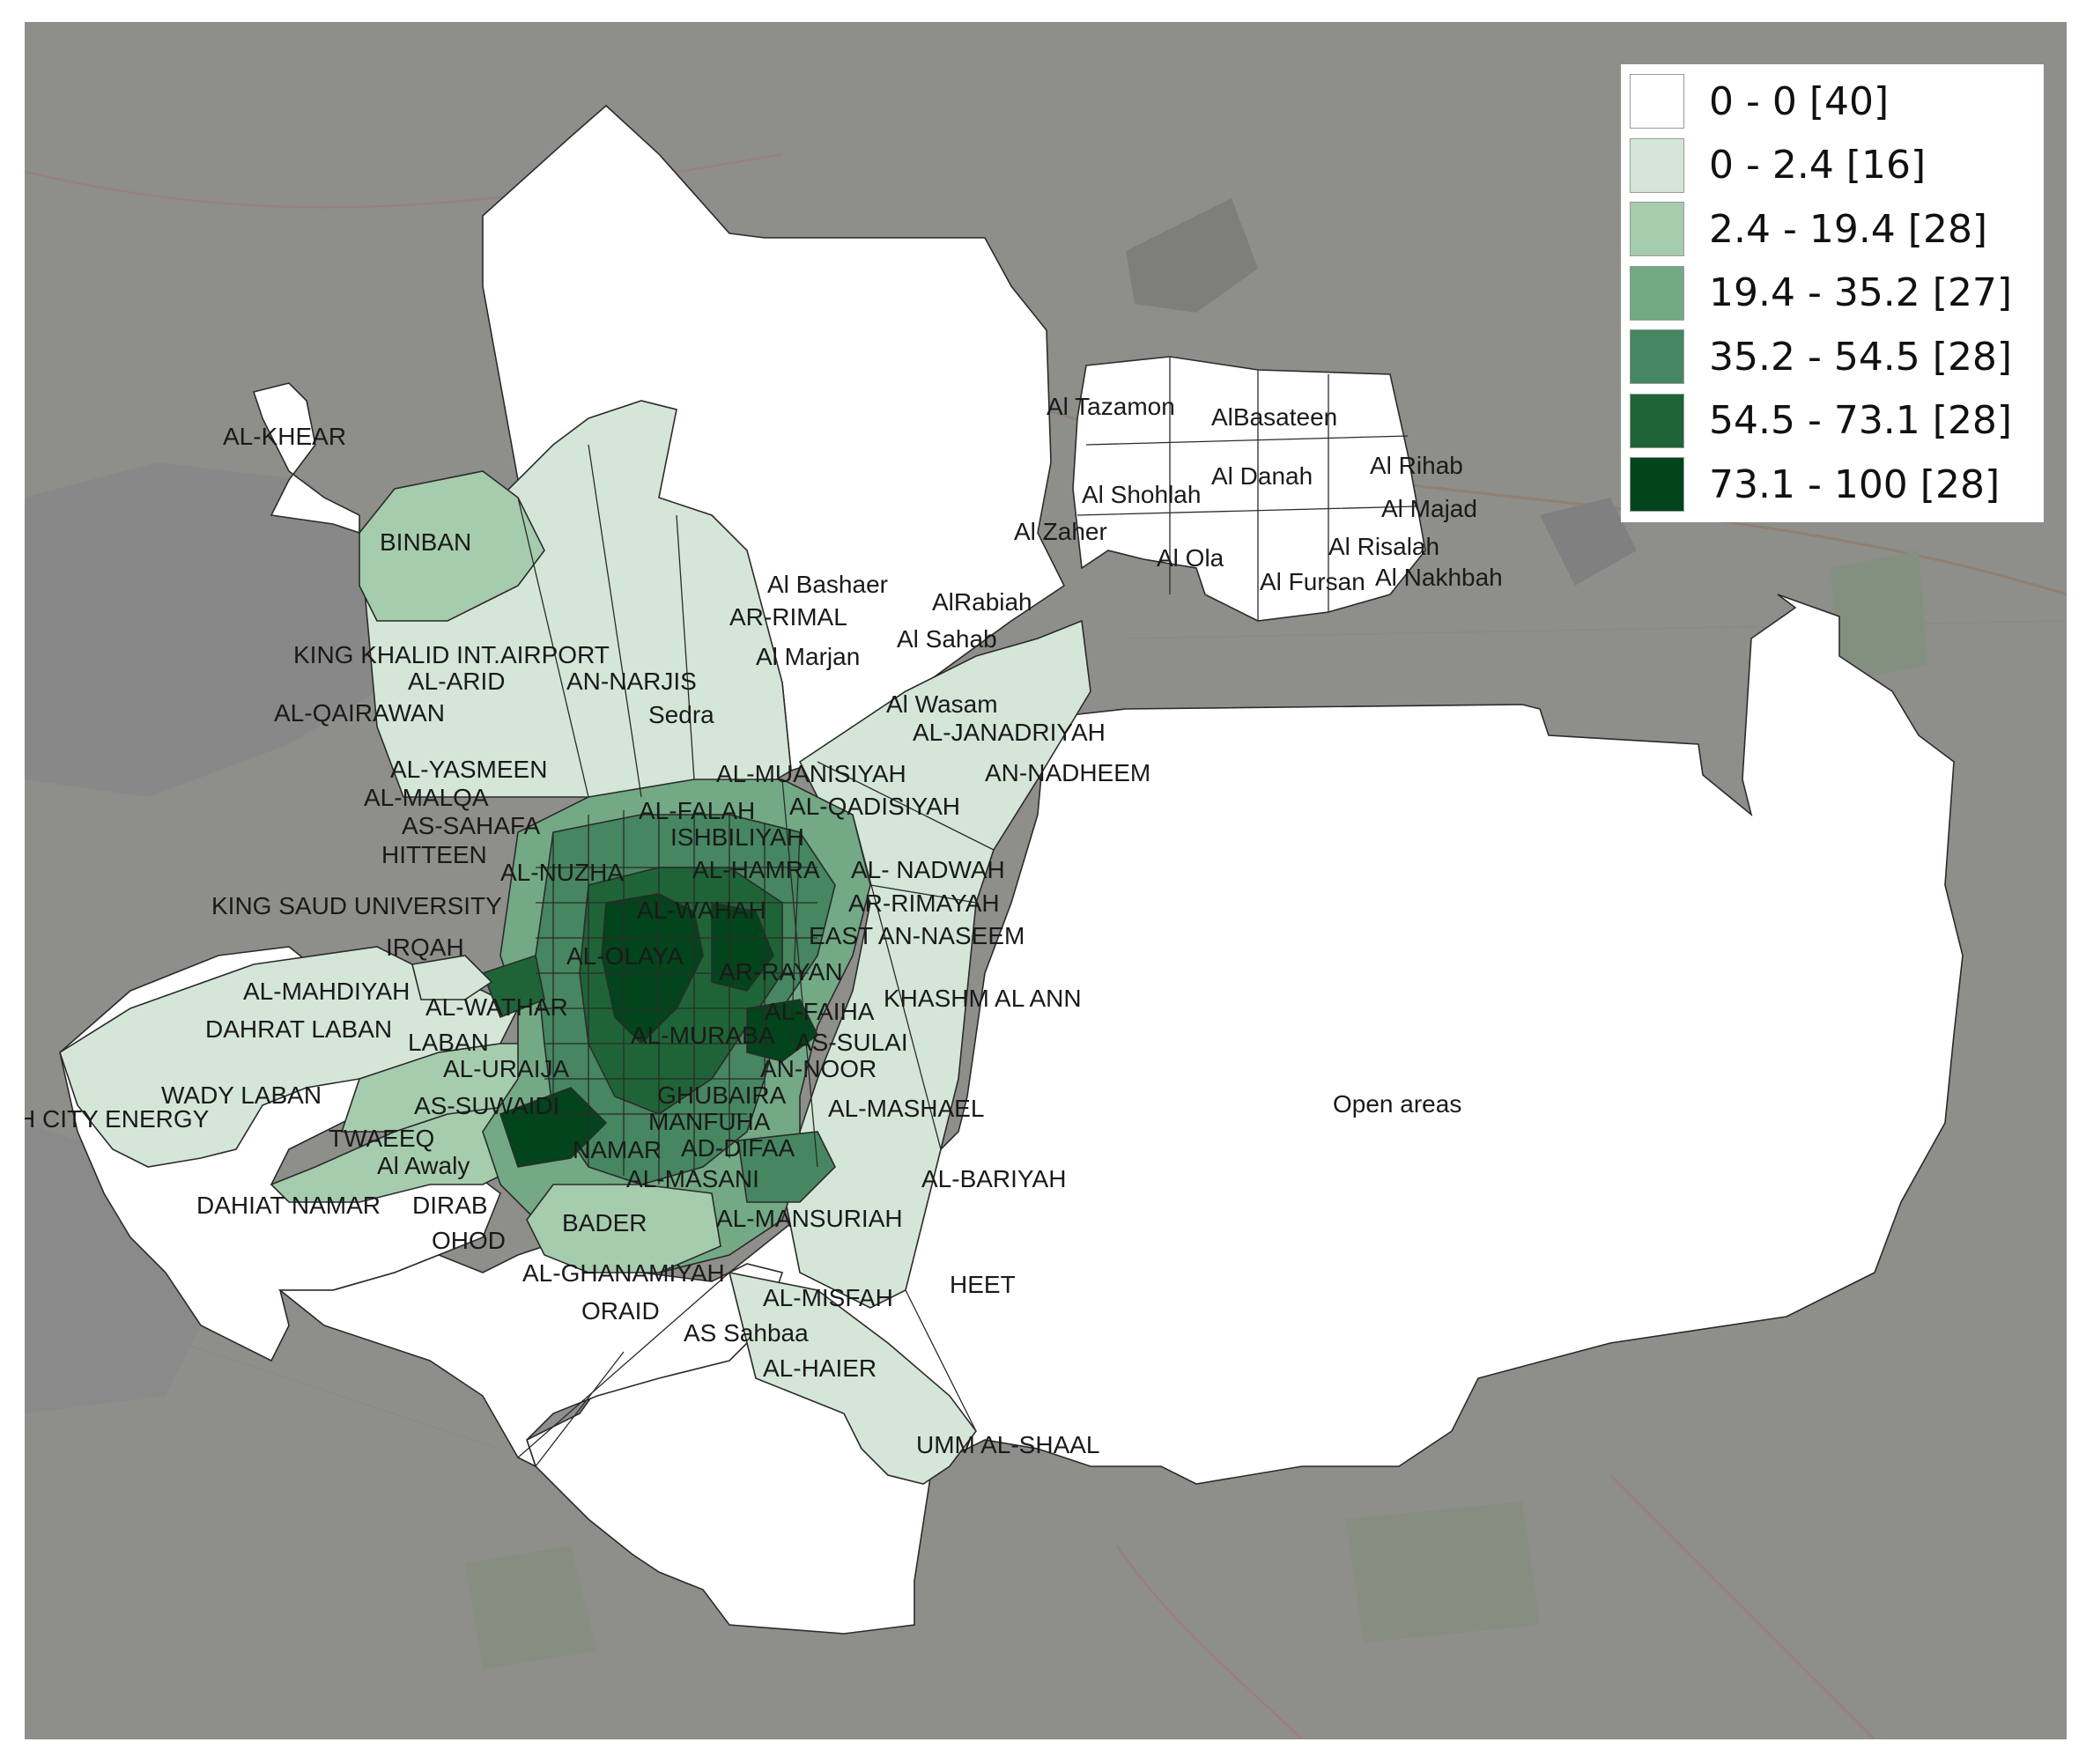 The image size is (2086, 1764). Describe the element at coordinates (1861, 357) in the screenshot. I see `legend-label: 35.2 - 54.5 [28]` at that location.